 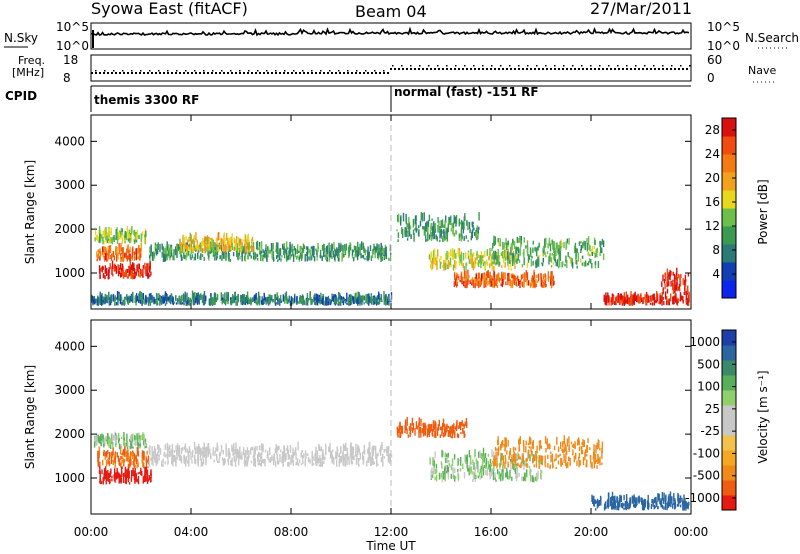 What do you see at coordinates (714, 60) in the screenshot?
I see `nave-tick-high: 60` at bounding box center [714, 60].